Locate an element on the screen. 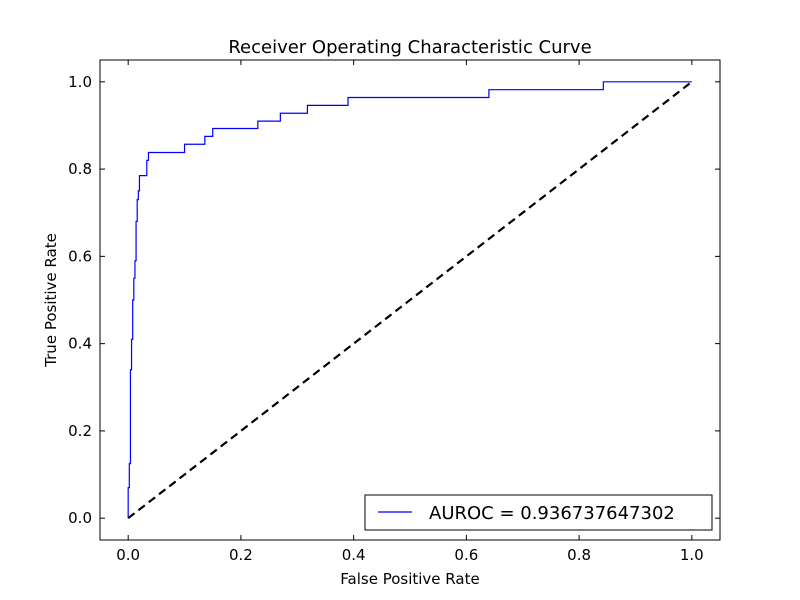 The width and height of the screenshot is (800, 600). y-tick-label: 1.0 is located at coordinates (80, 82).